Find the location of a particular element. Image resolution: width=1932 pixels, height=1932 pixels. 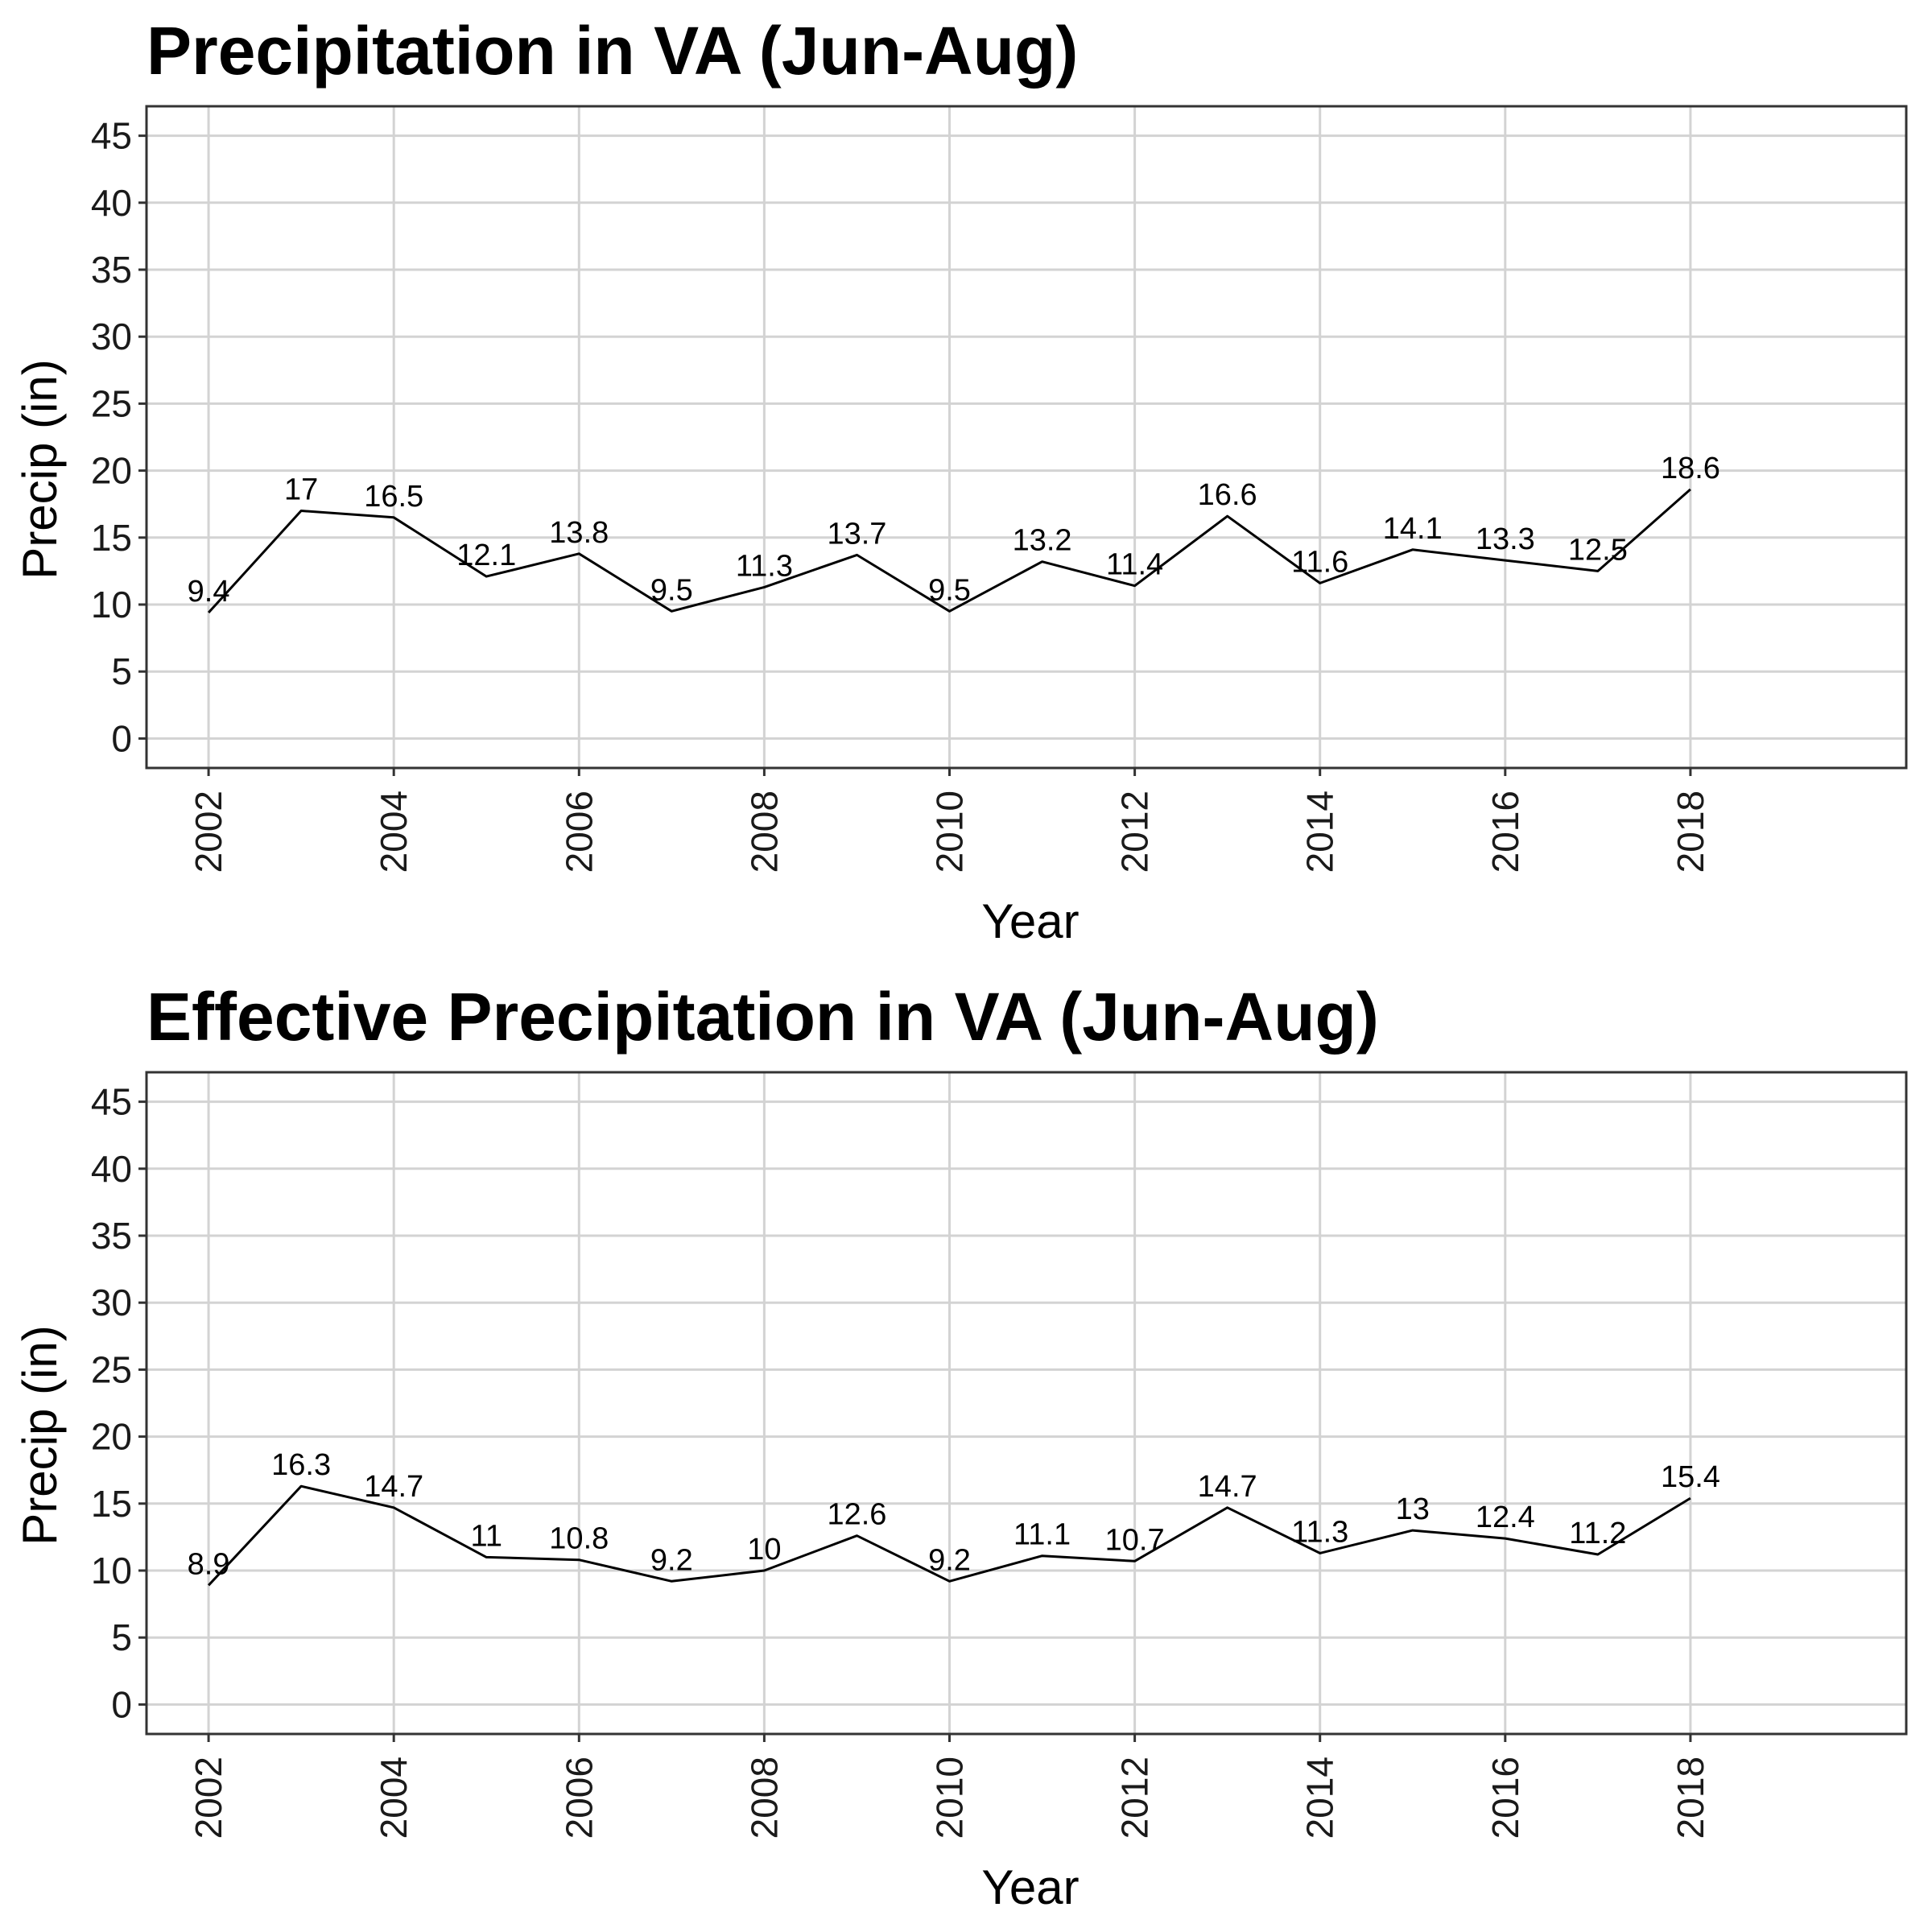

data-label: 16.5 is located at coordinates (393, 497).